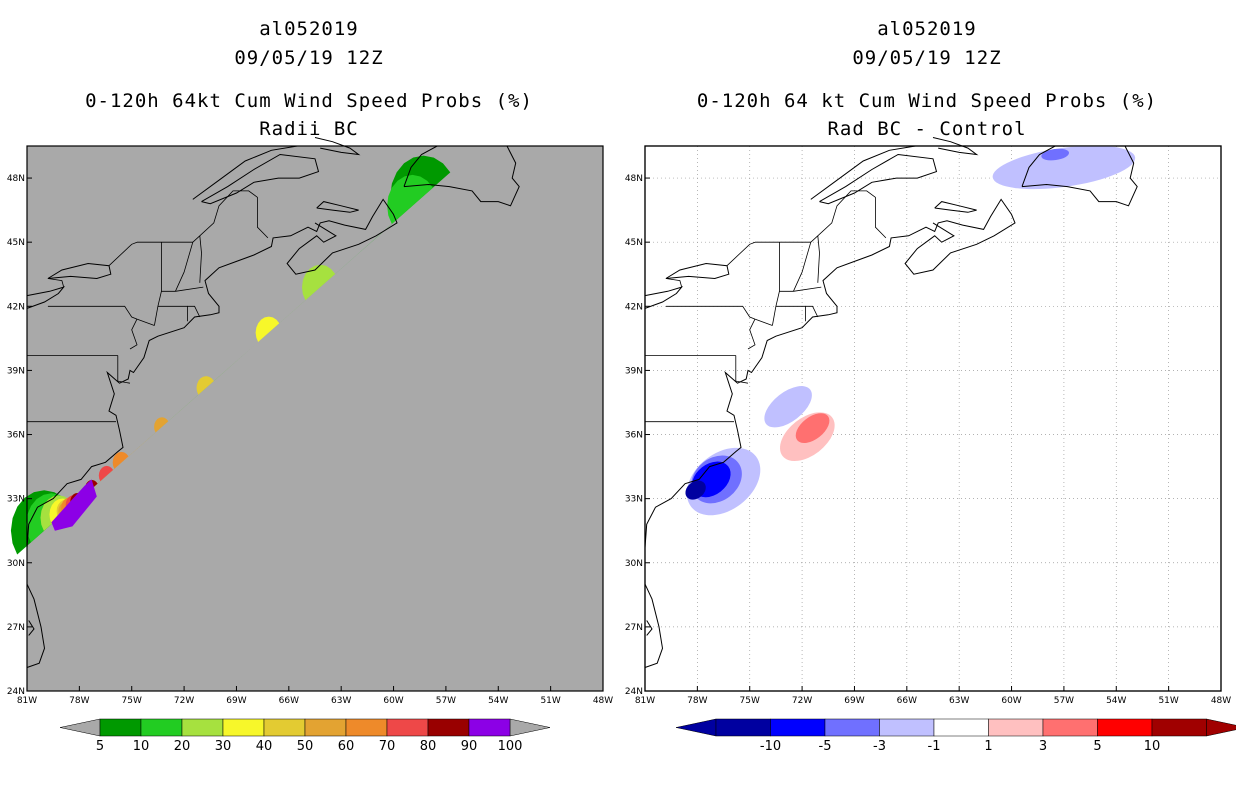 The image size is (1236, 800). I want to click on left-lon-label: 57W, so click(446, 701).